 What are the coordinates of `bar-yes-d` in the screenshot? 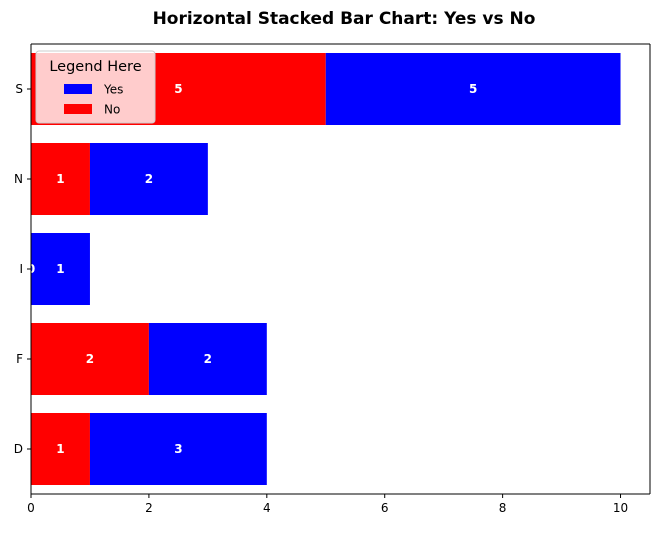 It's located at (178, 449).